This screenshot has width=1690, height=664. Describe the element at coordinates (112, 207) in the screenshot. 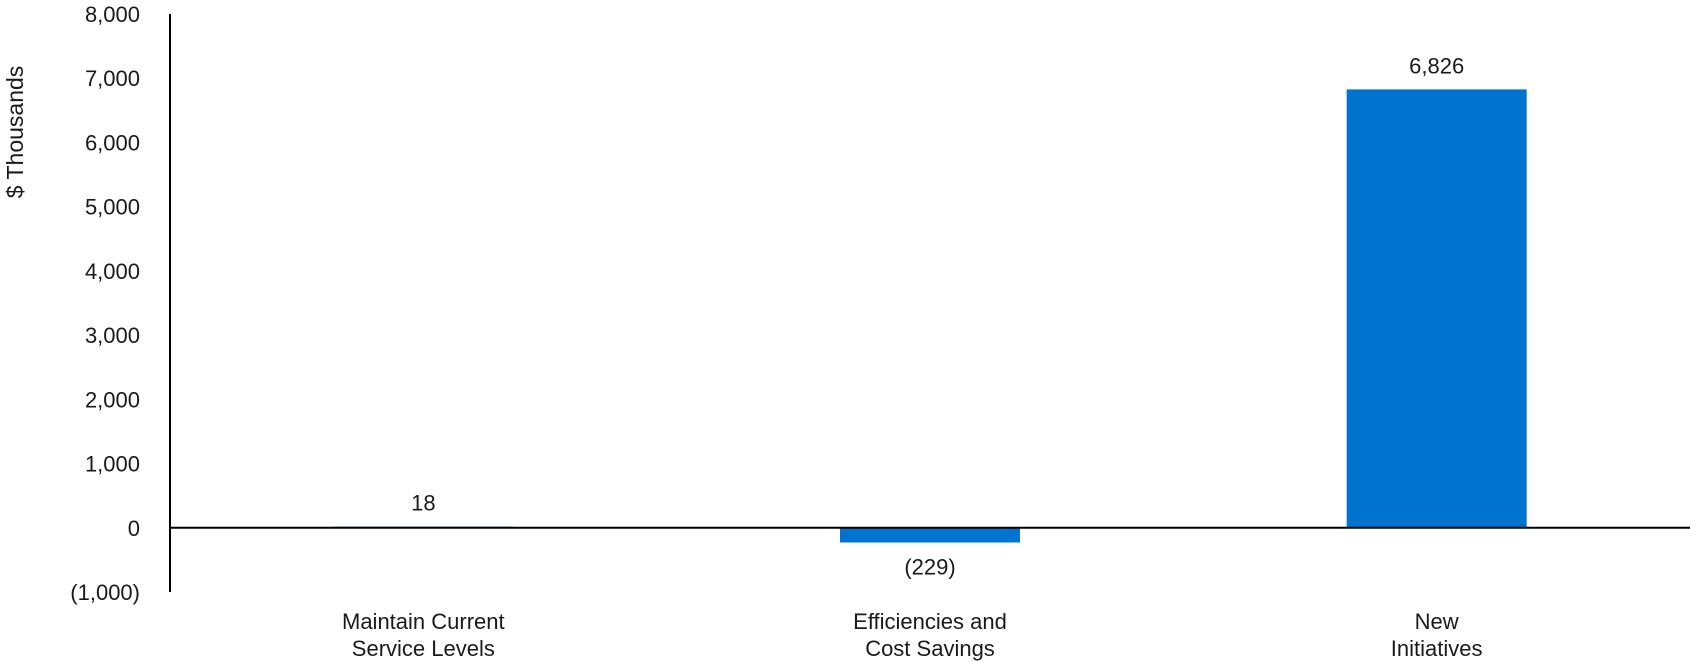

I see `y-tick-label: 5,000` at that location.